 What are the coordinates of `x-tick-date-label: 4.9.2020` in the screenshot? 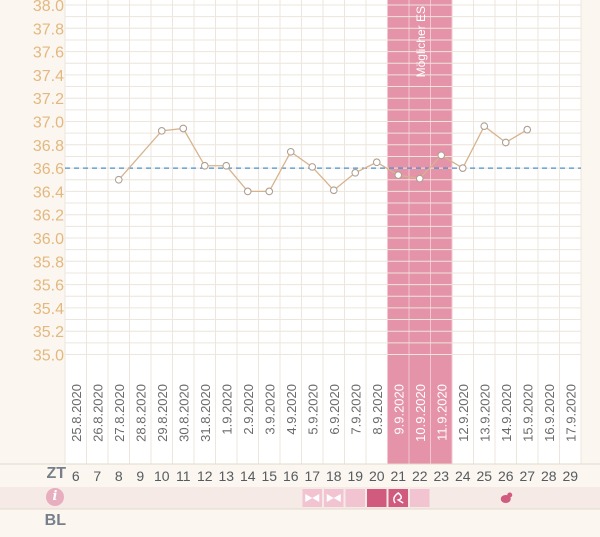 It's located at (291, 409).